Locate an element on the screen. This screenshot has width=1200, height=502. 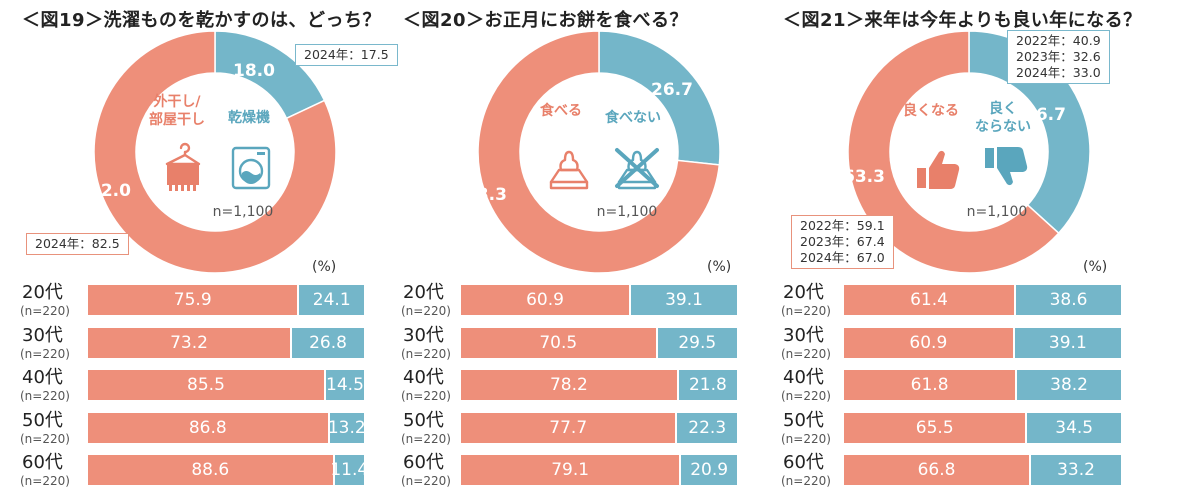
bar-segment-secondary: 11.4 is located at coordinates (349, 470).